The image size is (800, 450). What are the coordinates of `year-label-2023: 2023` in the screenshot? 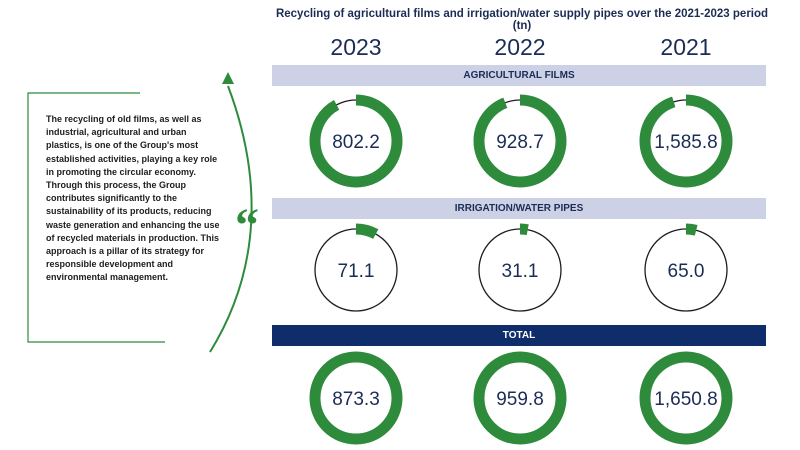 It's located at (356, 47).